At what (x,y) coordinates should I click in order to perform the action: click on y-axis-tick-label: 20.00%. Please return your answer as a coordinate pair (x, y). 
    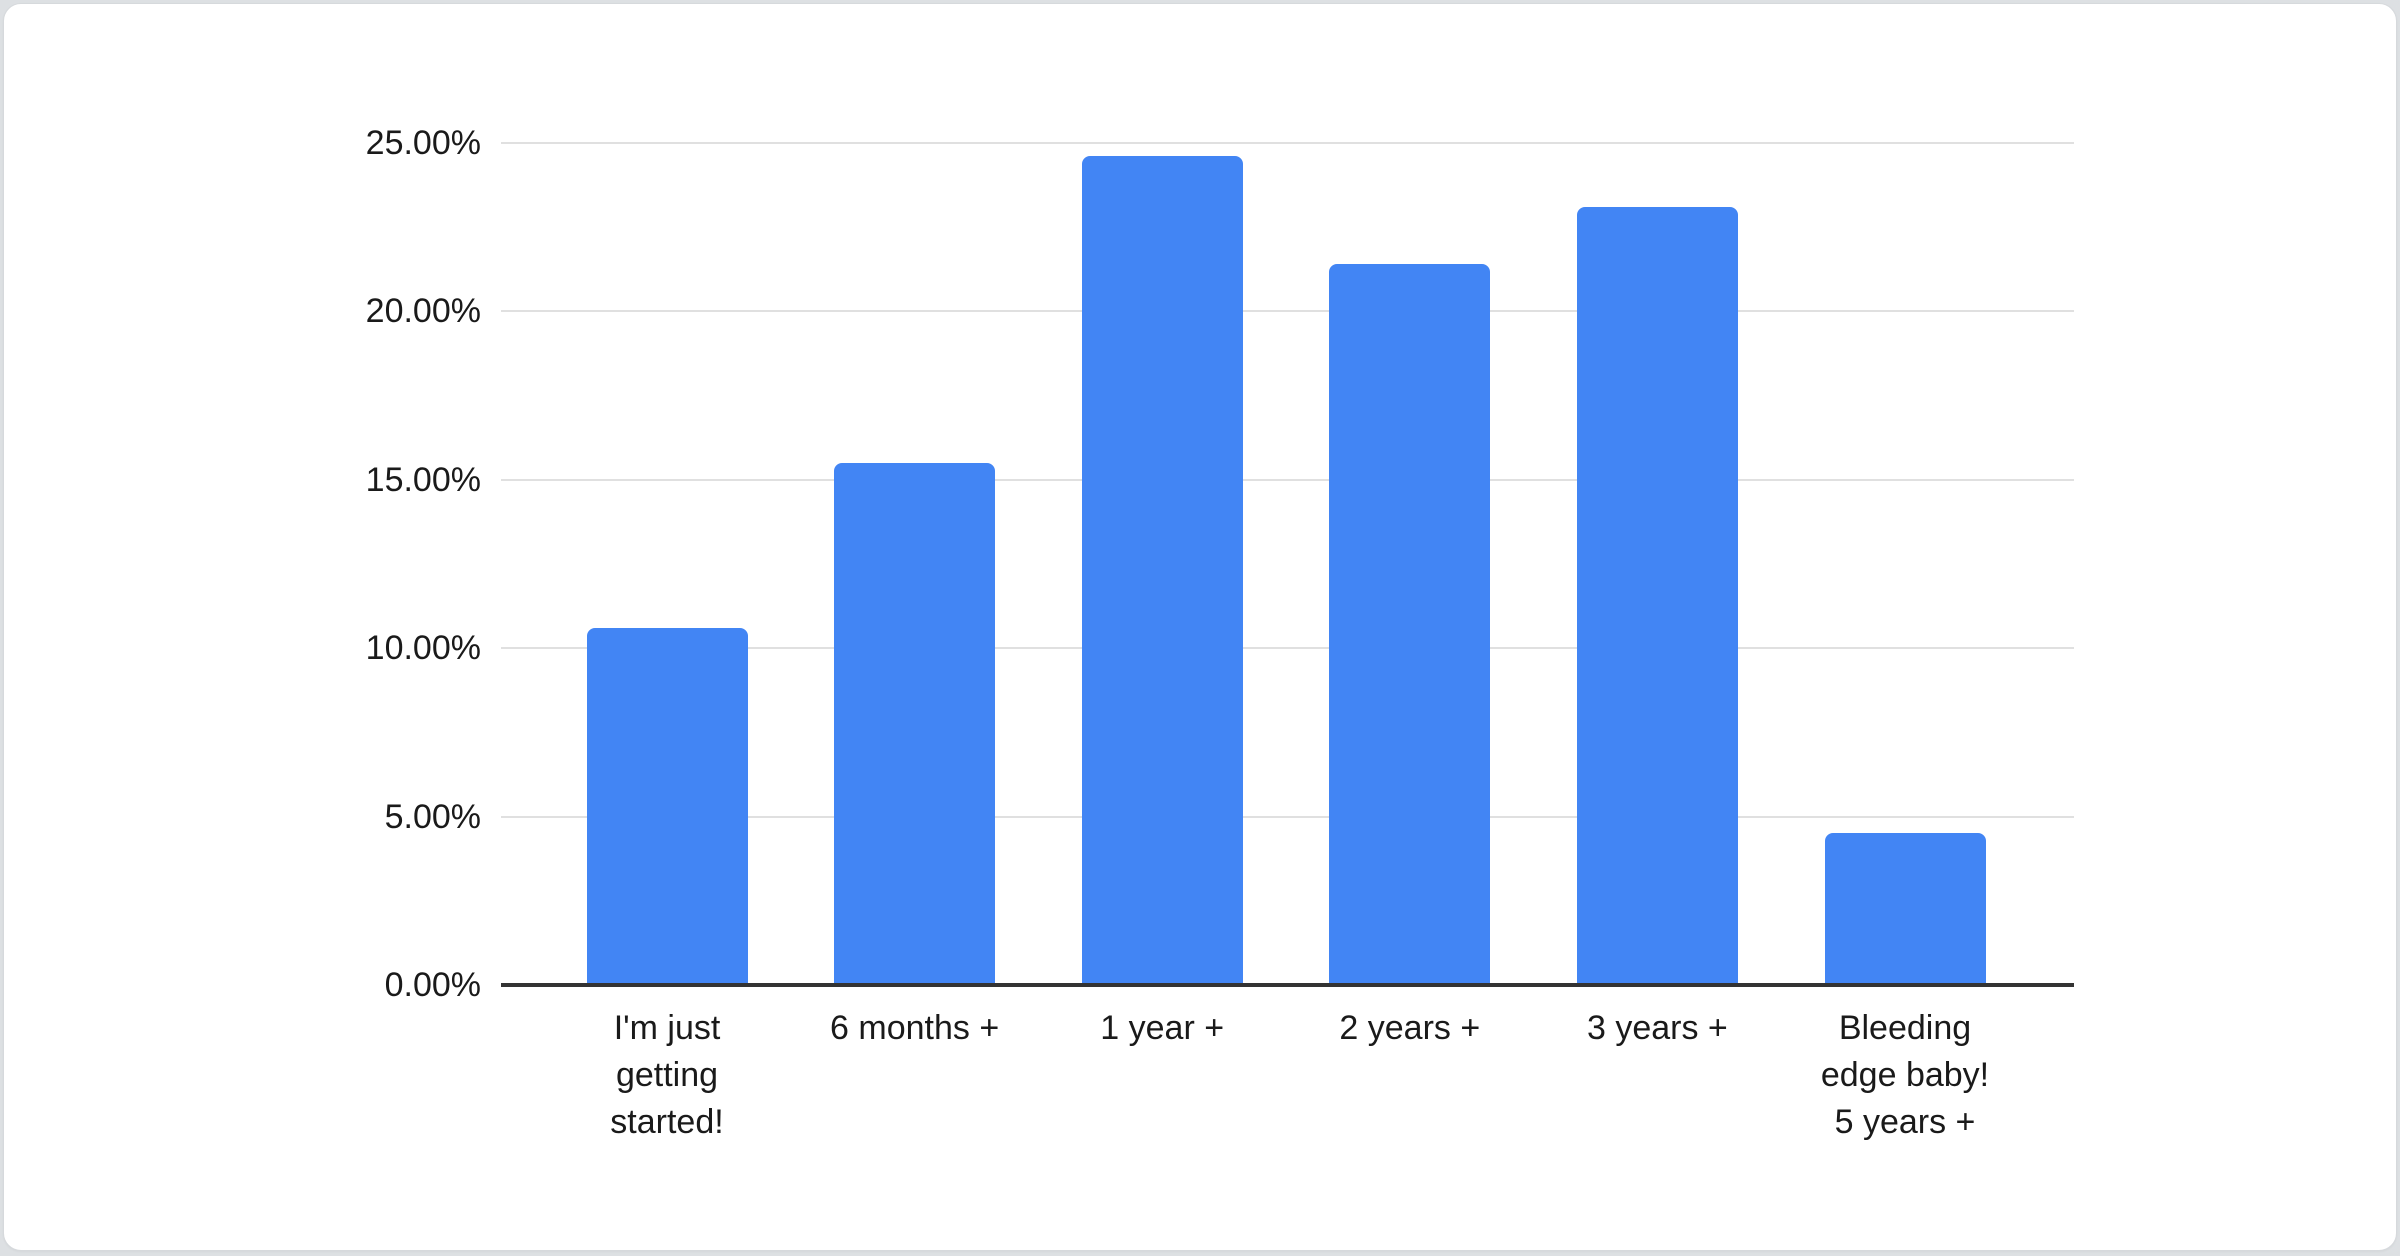
    Looking at the image, I should click on (423, 311).